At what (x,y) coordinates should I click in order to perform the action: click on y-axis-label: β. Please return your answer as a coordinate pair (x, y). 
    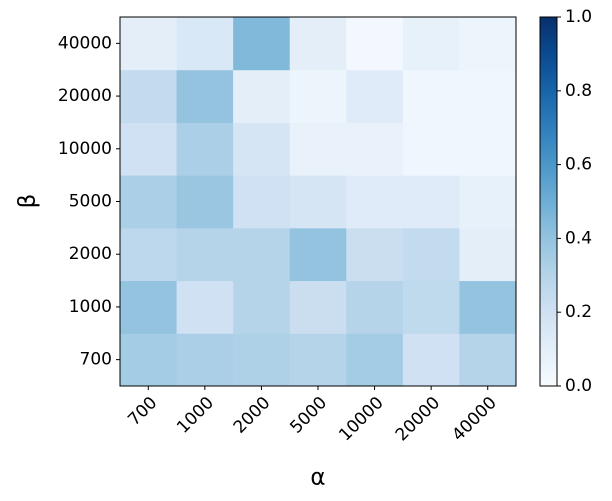
    Looking at the image, I should click on (28, 201).